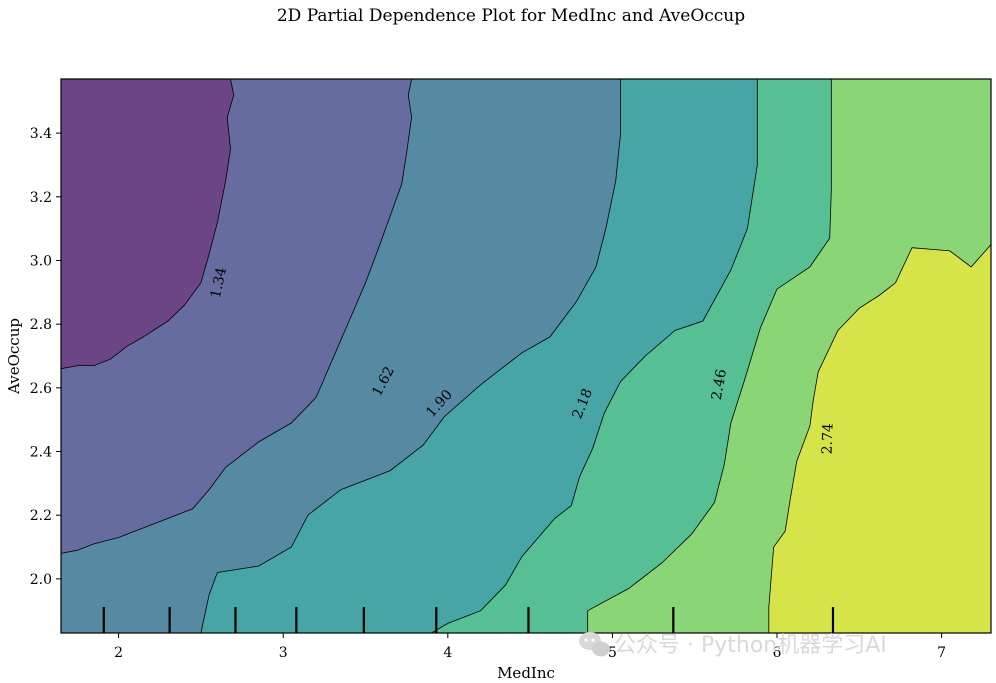 The height and width of the screenshot is (683, 996). Describe the element at coordinates (41, 325) in the screenshot. I see `y-tick-label: 2.8` at that location.